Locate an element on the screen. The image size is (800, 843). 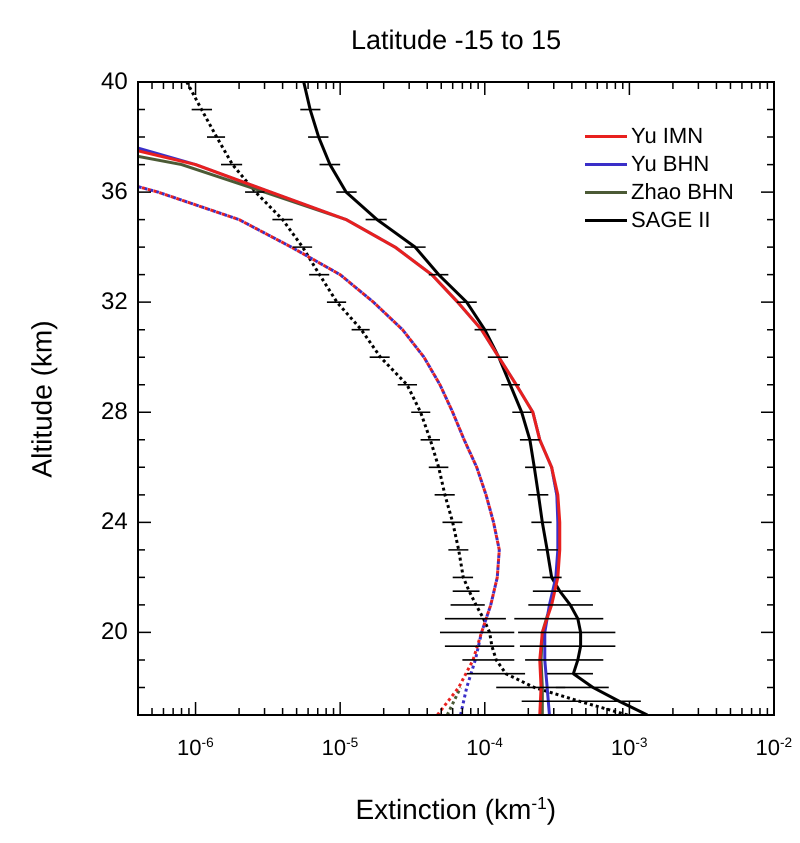
legend-label: Yu BHN is located at coordinates (670, 164).